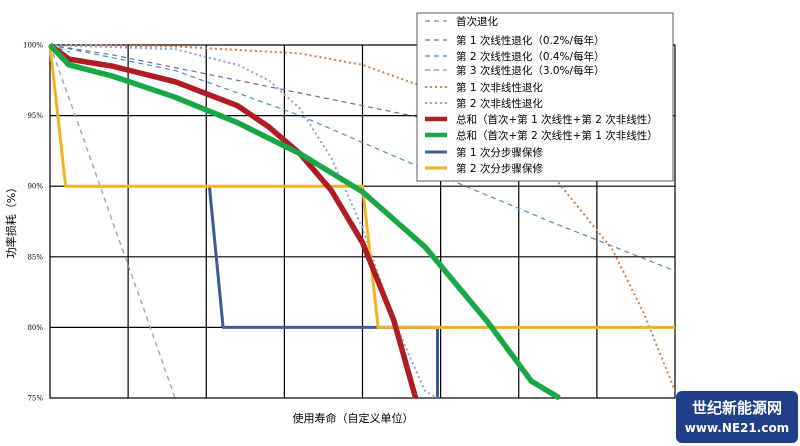 This screenshot has height=446, width=800. I want to click on legend-label: 第 2 次分步骤保修, so click(499, 168).